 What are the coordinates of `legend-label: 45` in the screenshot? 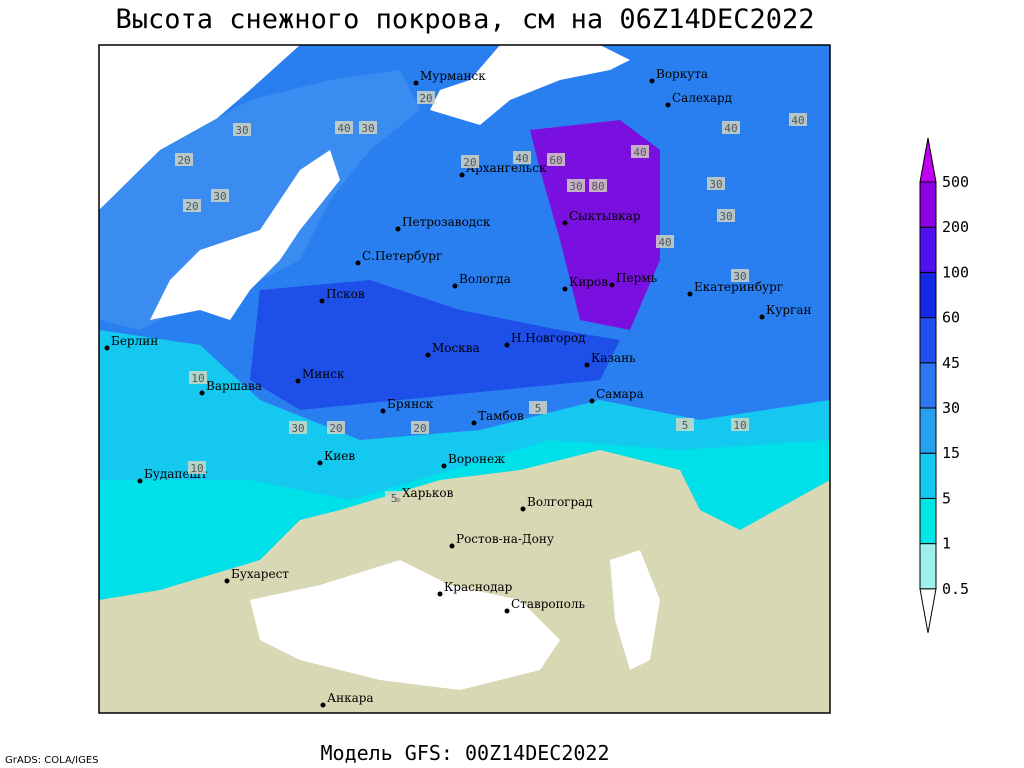 It's located at (951, 363).